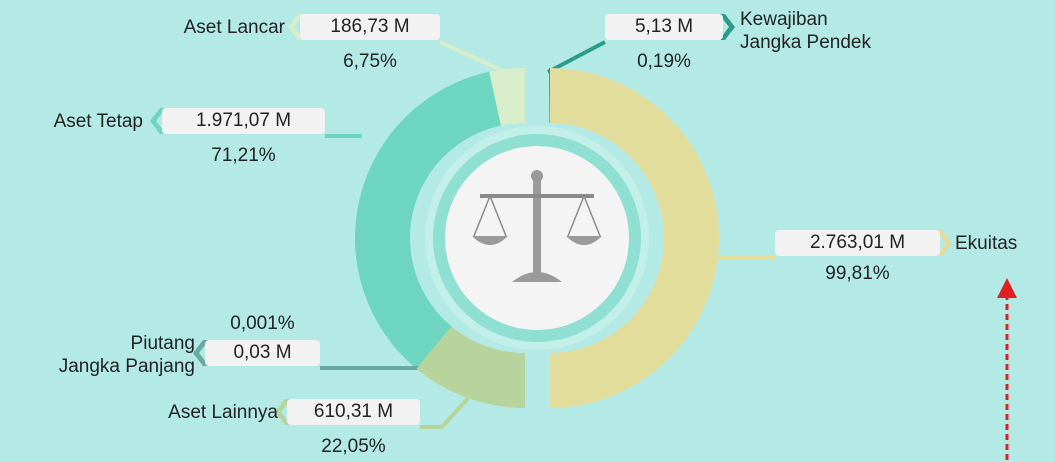  Describe the element at coordinates (370, 27) in the screenshot. I see `amount-label: 186,73 M` at that location.